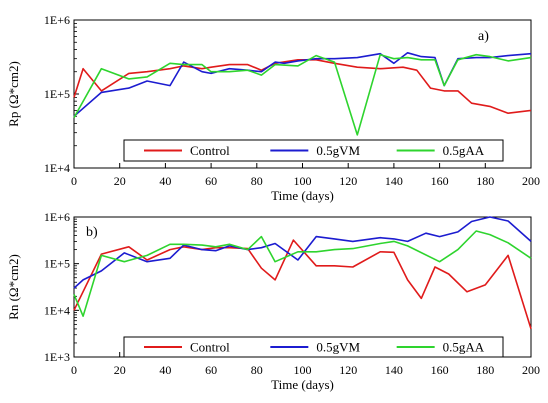 The image size is (548, 403). Describe the element at coordinates (92, 232) in the screenshot. I see `panel-label: b)` at that location.